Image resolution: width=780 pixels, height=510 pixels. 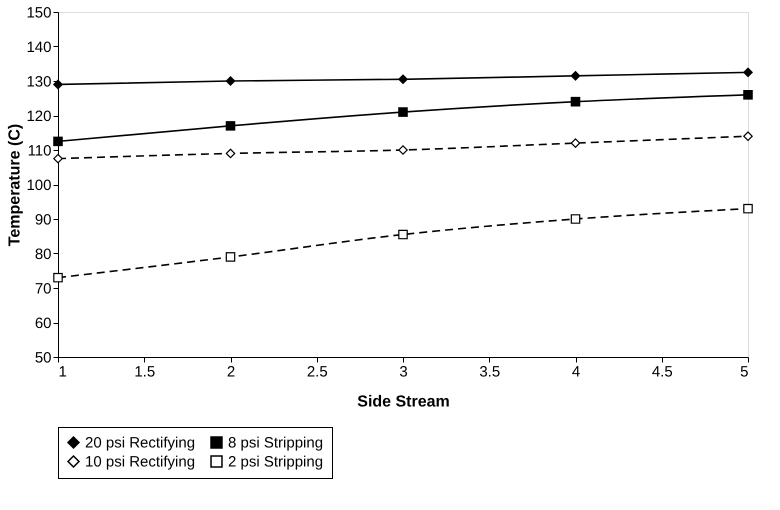 What do you see at coordinates (43, 358) in the screenshot?
I see `y-tick-label: 50` at bounding box center [43, 358].